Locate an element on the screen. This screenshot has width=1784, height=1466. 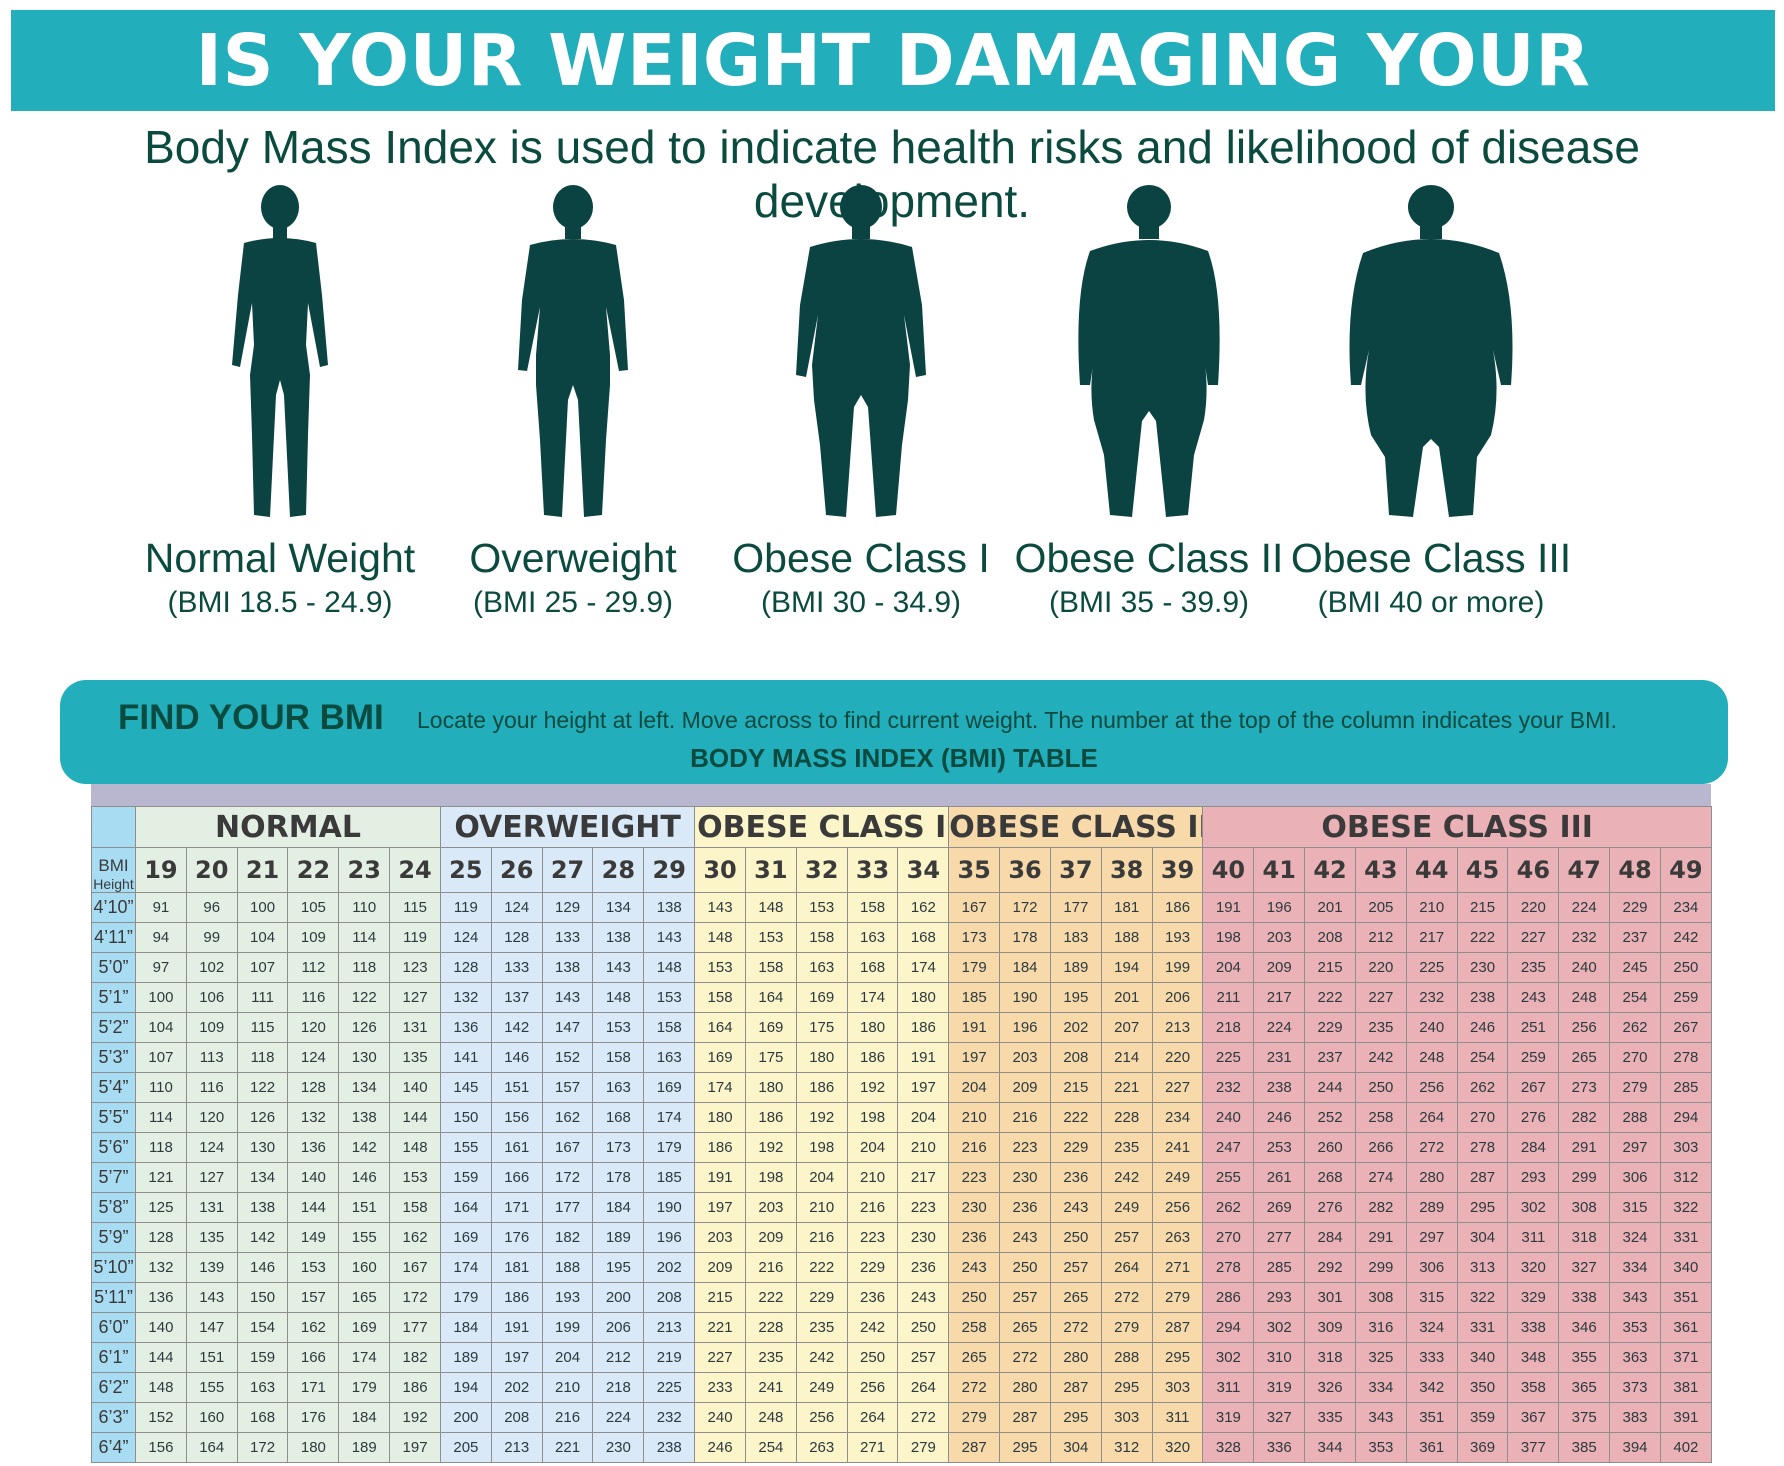
weight-cell: 130 is located at coordinates (364, 1057).